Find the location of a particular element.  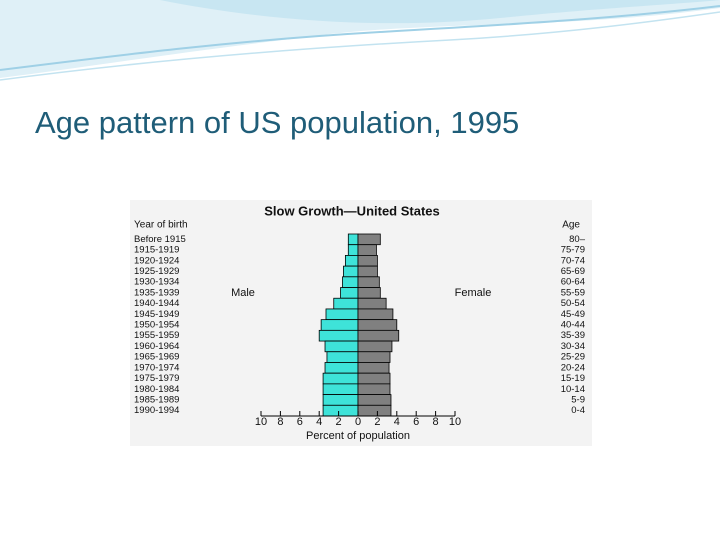

age-label: 20-24 is located at coordinates (573, 367).